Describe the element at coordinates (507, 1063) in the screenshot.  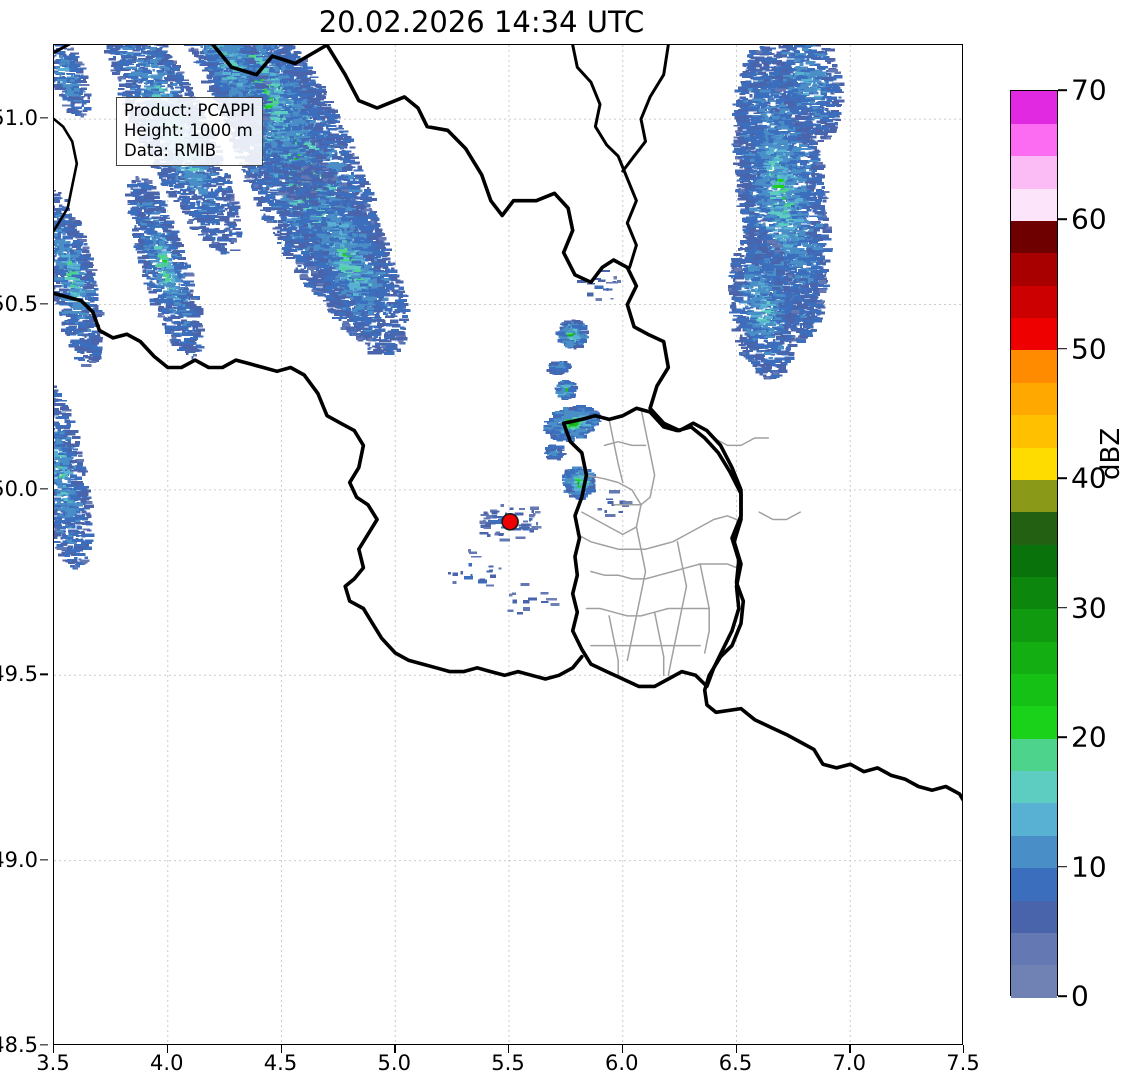
I see `x-tick-label: 5.5` at that location.